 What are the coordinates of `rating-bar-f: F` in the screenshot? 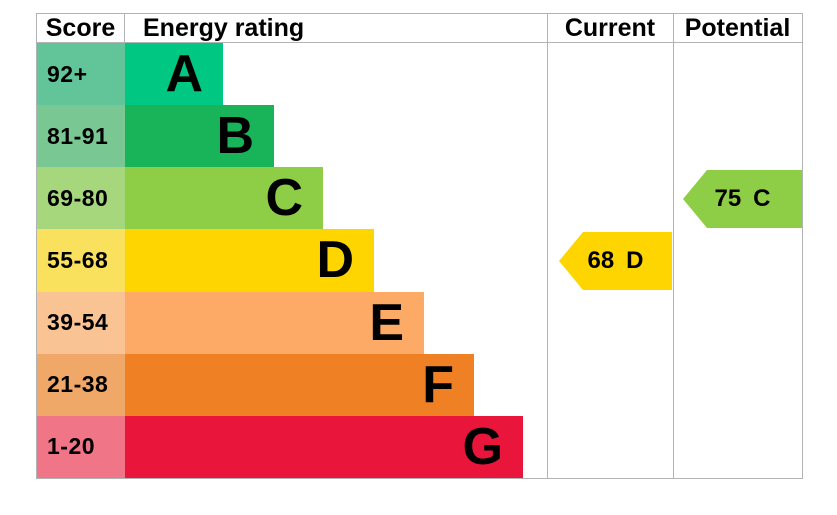 It's located at (299, 384).